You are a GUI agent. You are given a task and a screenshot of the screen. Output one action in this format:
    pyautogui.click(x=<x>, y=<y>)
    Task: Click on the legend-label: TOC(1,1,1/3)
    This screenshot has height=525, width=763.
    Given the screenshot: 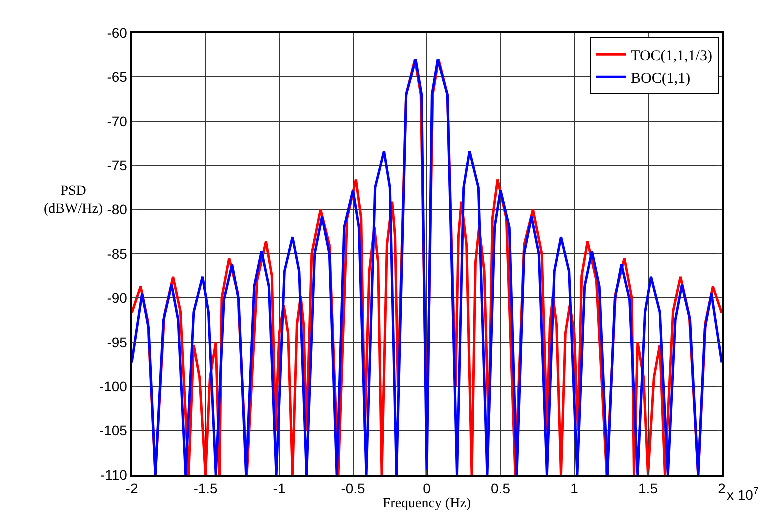 What is the action you would take?
    pyautogui.click(x=671, y=56)
    